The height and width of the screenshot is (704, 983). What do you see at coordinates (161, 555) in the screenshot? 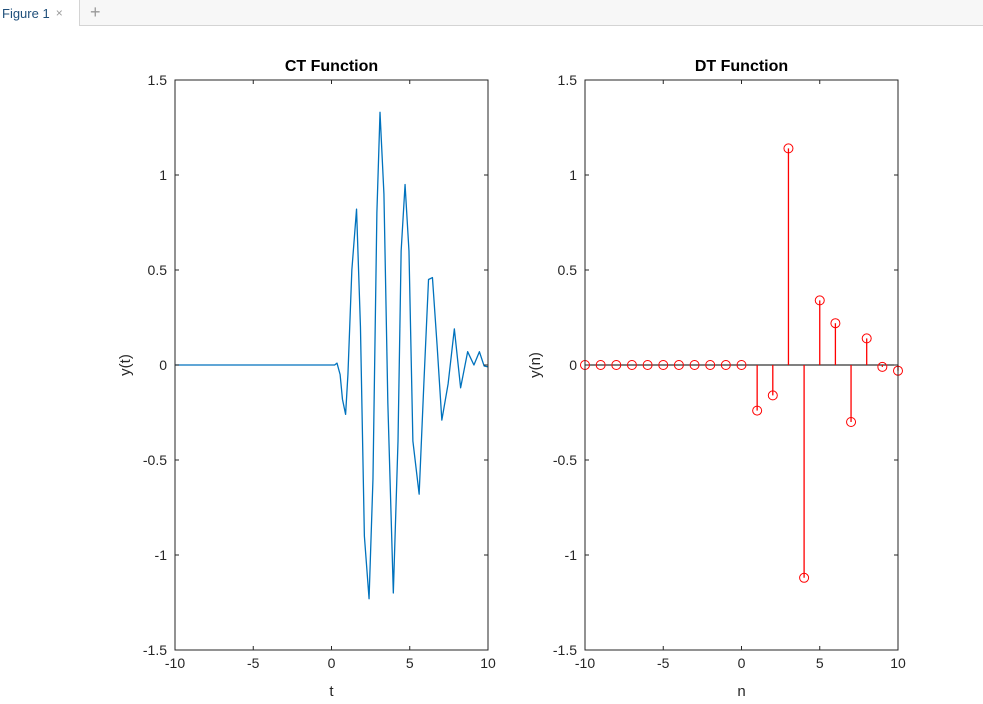
I see `ct-ytick-label: -1` at bounding box center [161, 555].